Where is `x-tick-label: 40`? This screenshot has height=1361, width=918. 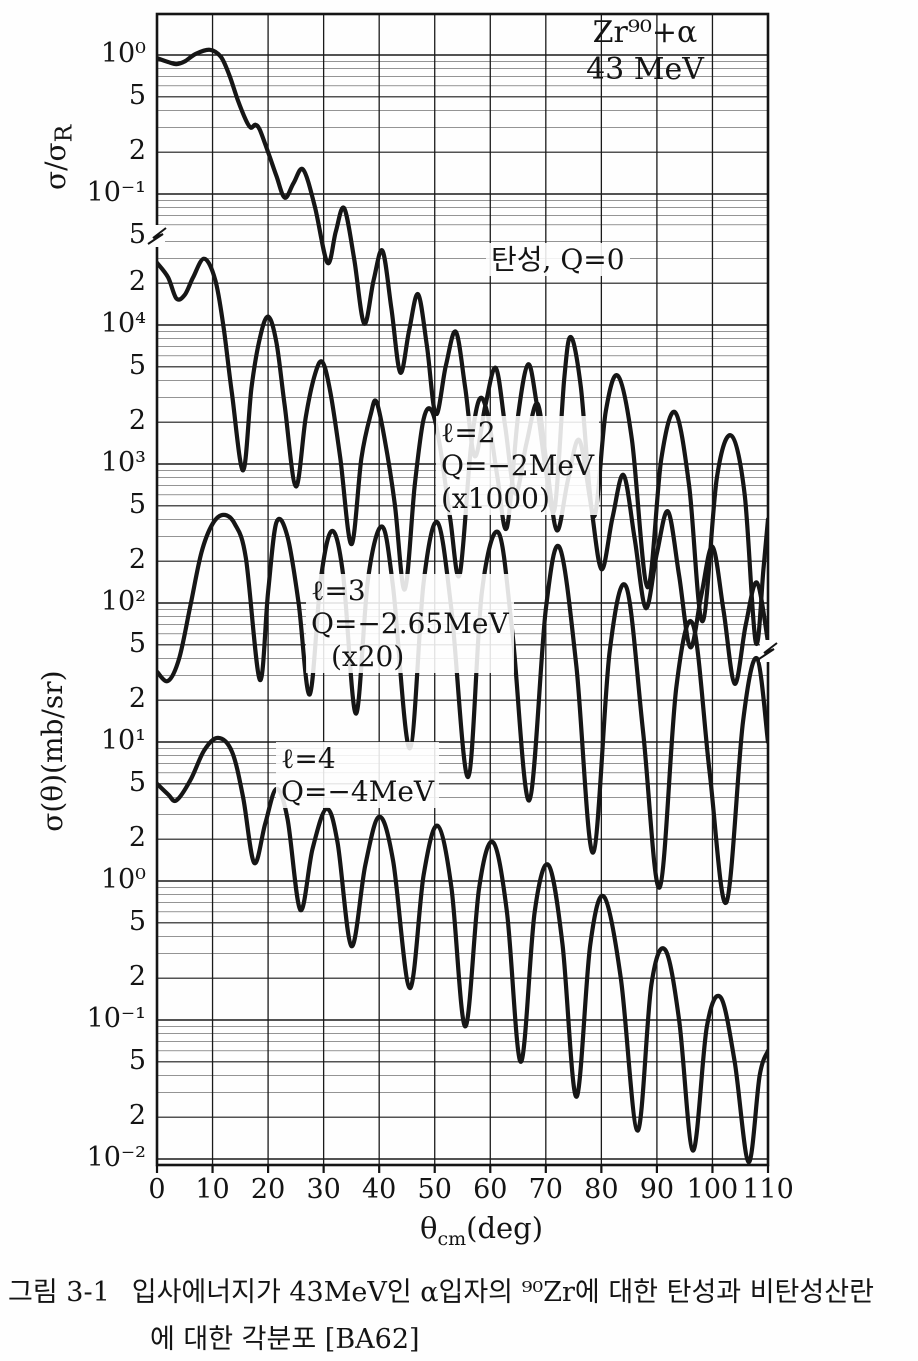
x-tick-label: 40 is located at coordinates (379, 1189).